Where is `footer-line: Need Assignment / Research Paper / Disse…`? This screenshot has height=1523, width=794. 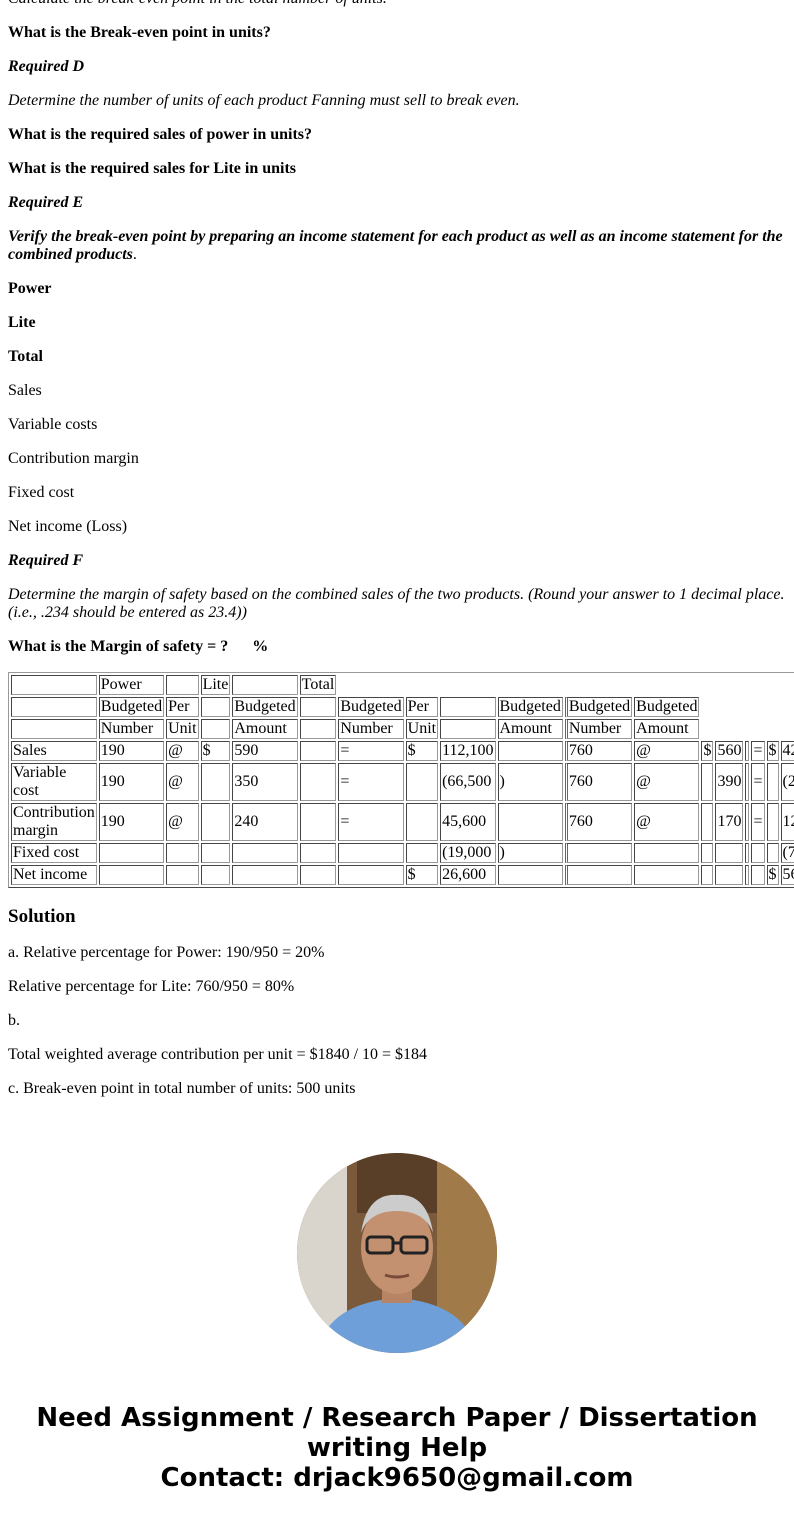
footer-line: Need Assignment / Research Paper / Disse… is located at coordinates (397, 1433).